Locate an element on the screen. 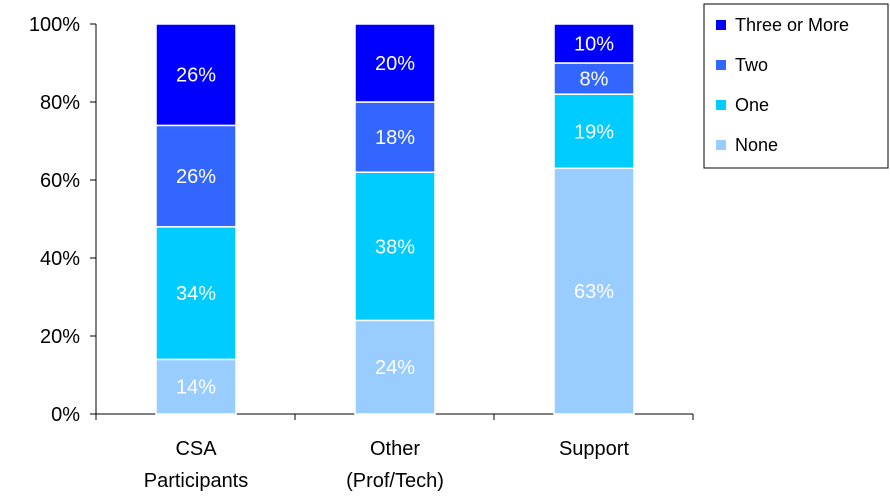 The image size is (890, 500). y-tick-label: 80% is located at coordinates (60, 103).